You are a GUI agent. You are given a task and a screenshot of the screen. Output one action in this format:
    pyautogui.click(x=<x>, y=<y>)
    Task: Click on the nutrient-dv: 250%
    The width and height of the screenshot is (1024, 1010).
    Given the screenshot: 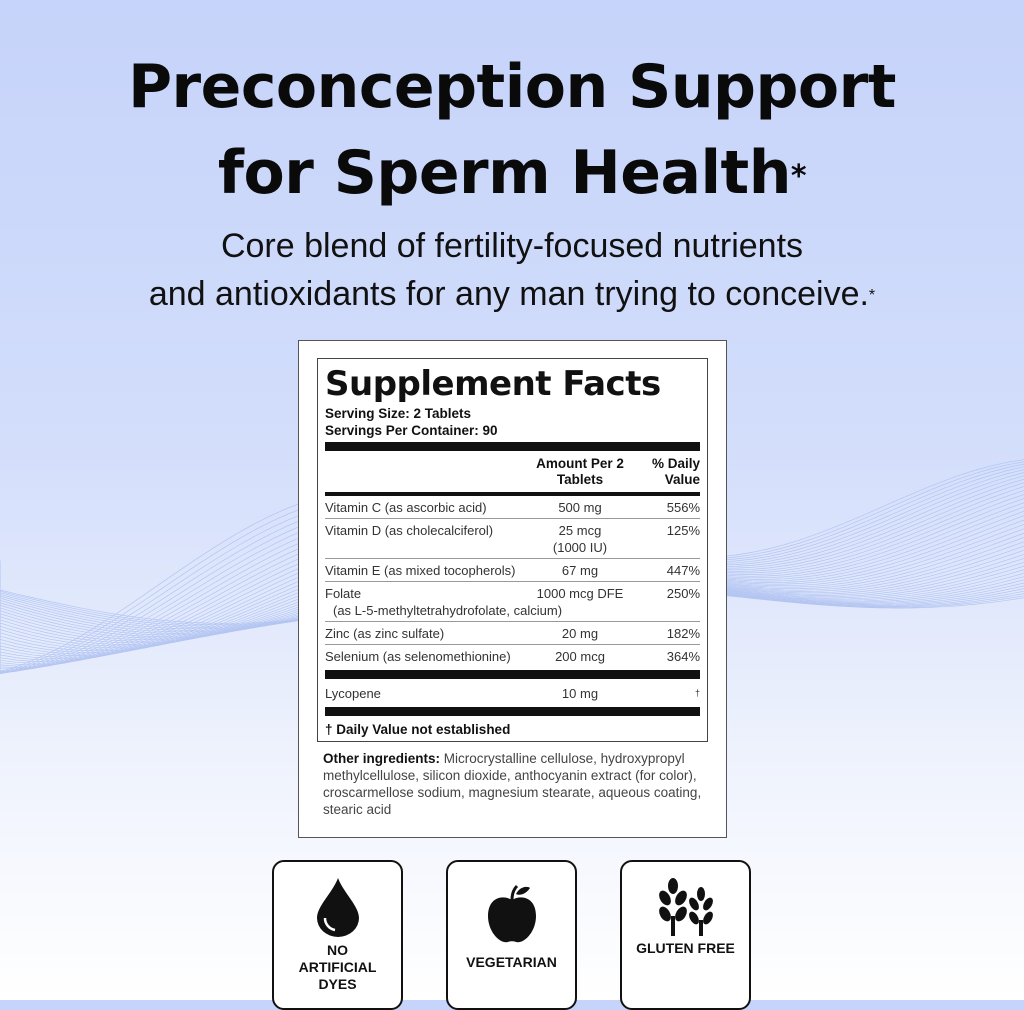 What is the action you would take?
    pyautogui.click(x=683, y=593)
    